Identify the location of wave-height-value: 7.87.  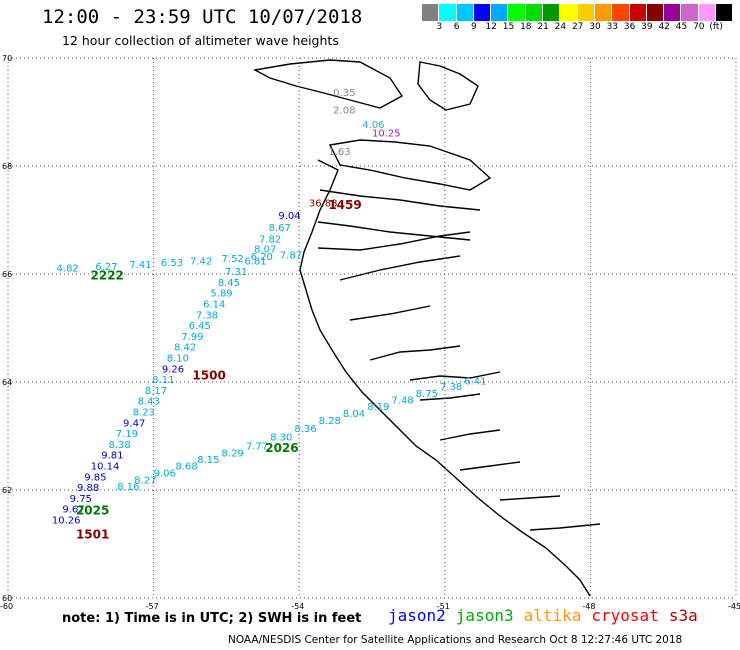
(291, 255).